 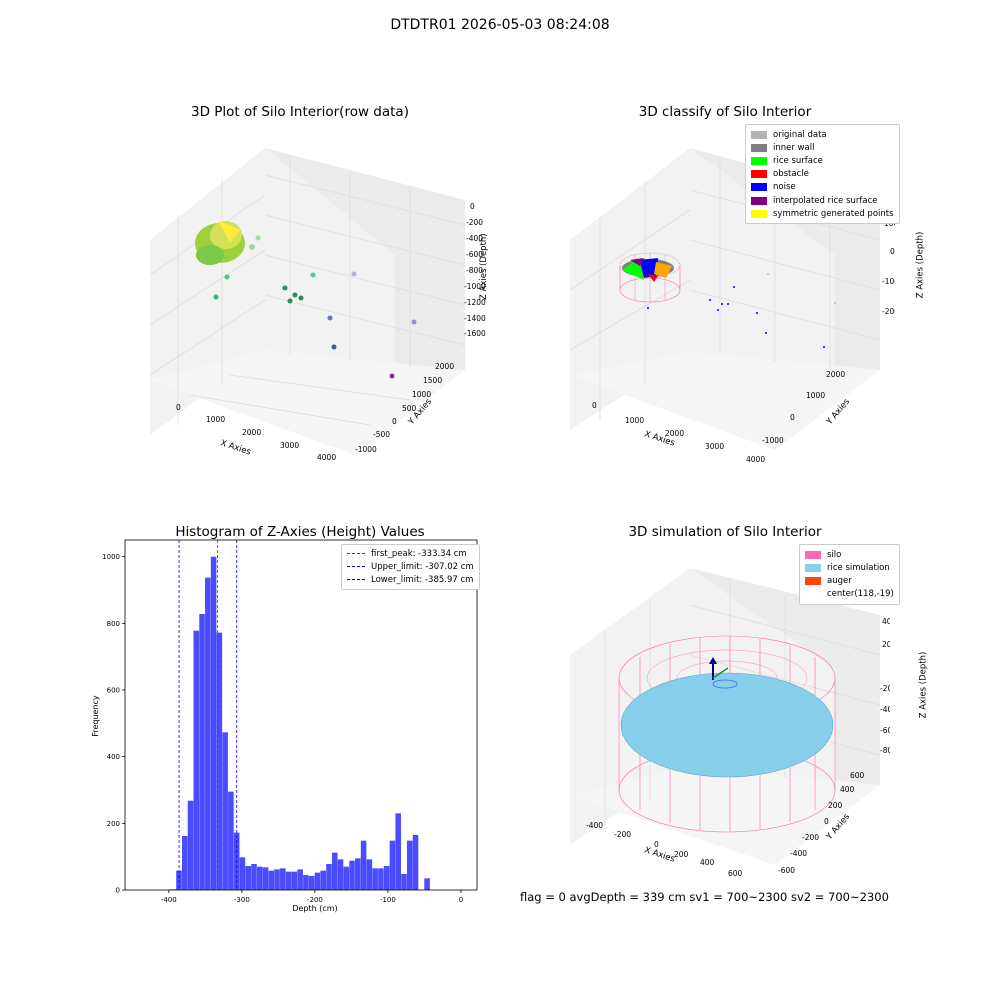 I want to click on raw-back-pane-right, so click(x=365, y=269).